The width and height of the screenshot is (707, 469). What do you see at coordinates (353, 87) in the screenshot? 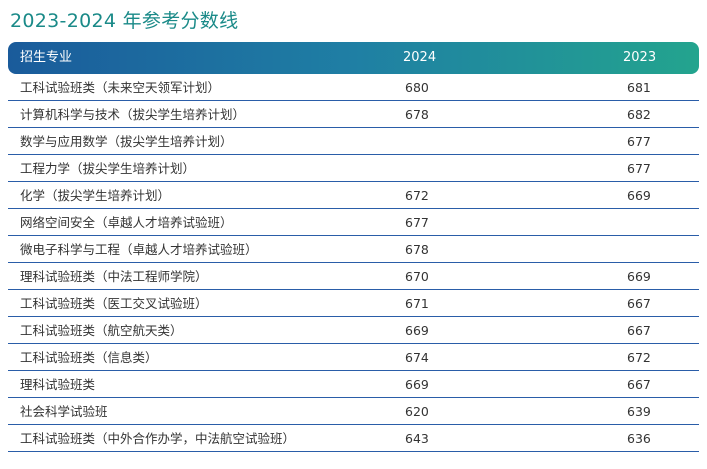
I see `table-row: 工科试验班类（未来空天领军计划） 680 681` at bounding box center [353, 87].